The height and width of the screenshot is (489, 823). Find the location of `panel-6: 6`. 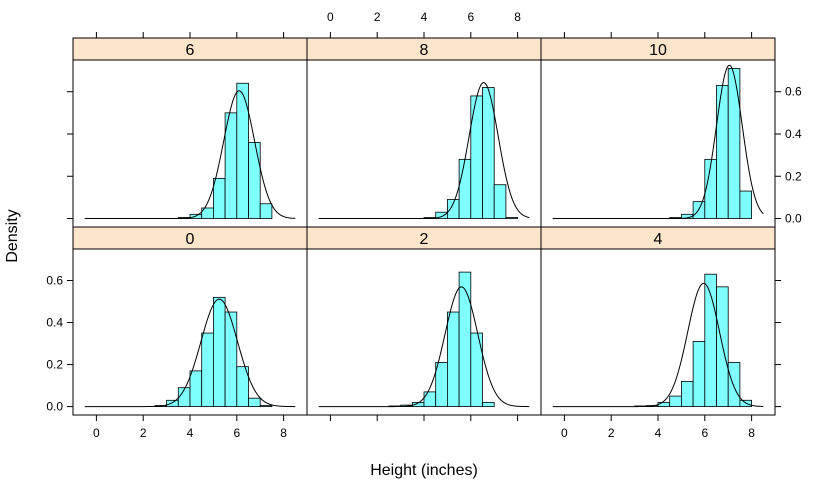

panel-6: 6 is located at coordinates (190, 132).